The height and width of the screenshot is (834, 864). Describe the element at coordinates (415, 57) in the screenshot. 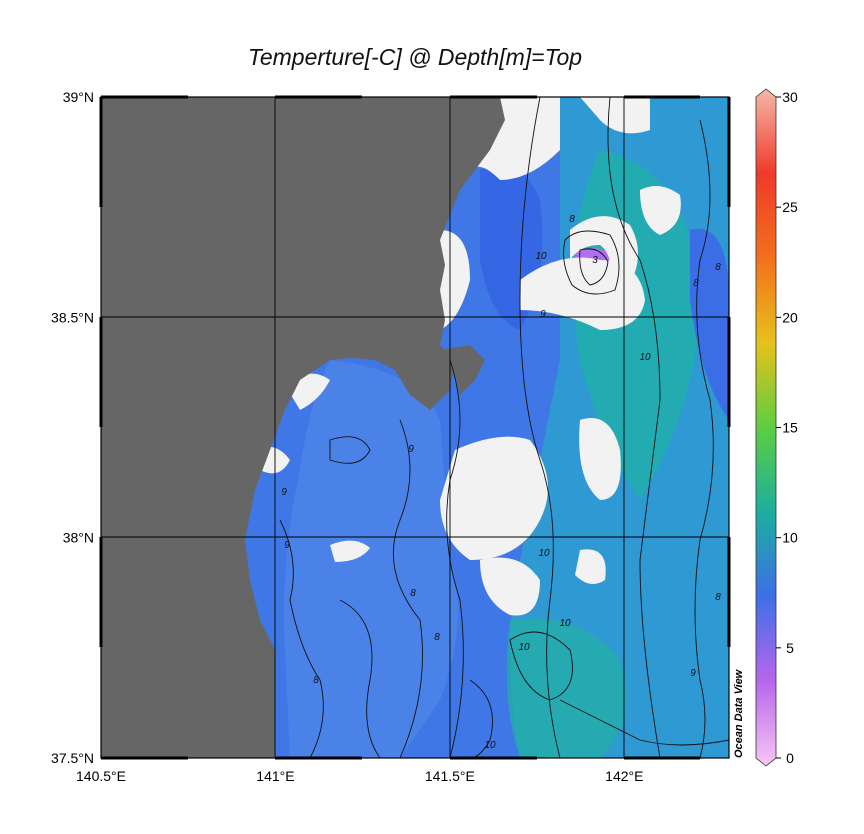

I see `chart-title: Temperture[-C] @ Depth[m]=Top` at that location.